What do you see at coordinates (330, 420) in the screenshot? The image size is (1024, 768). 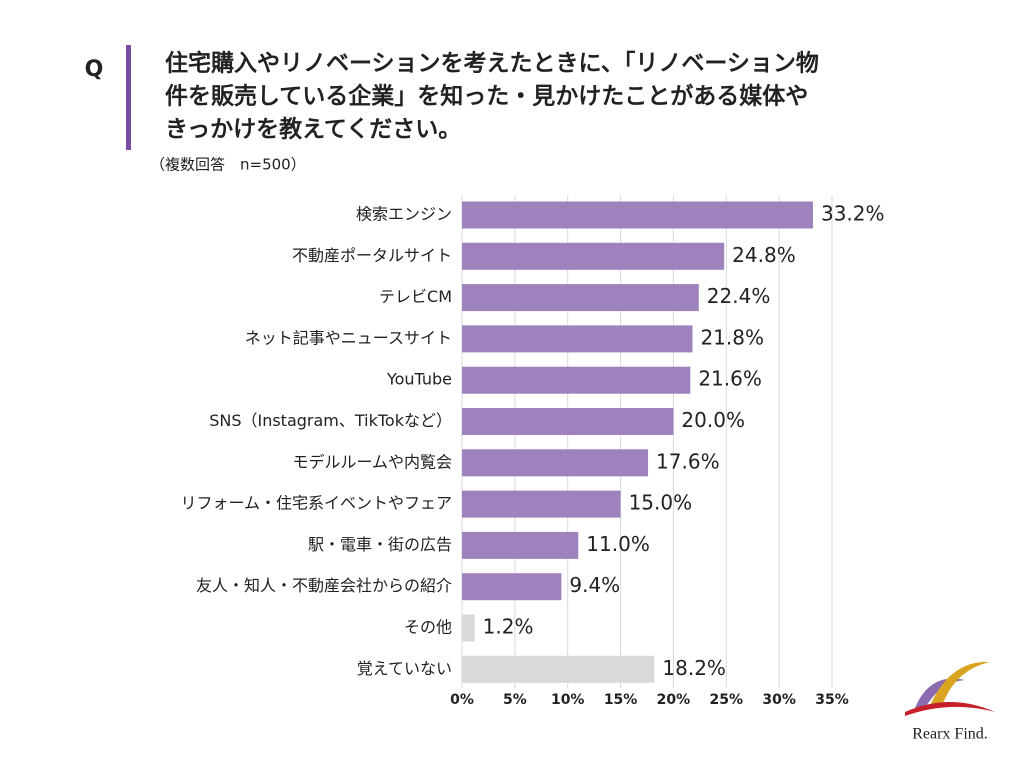 I see `y-tick-label: SNS（Instagram、TikTokなど）` at bounding box center [330, 420].